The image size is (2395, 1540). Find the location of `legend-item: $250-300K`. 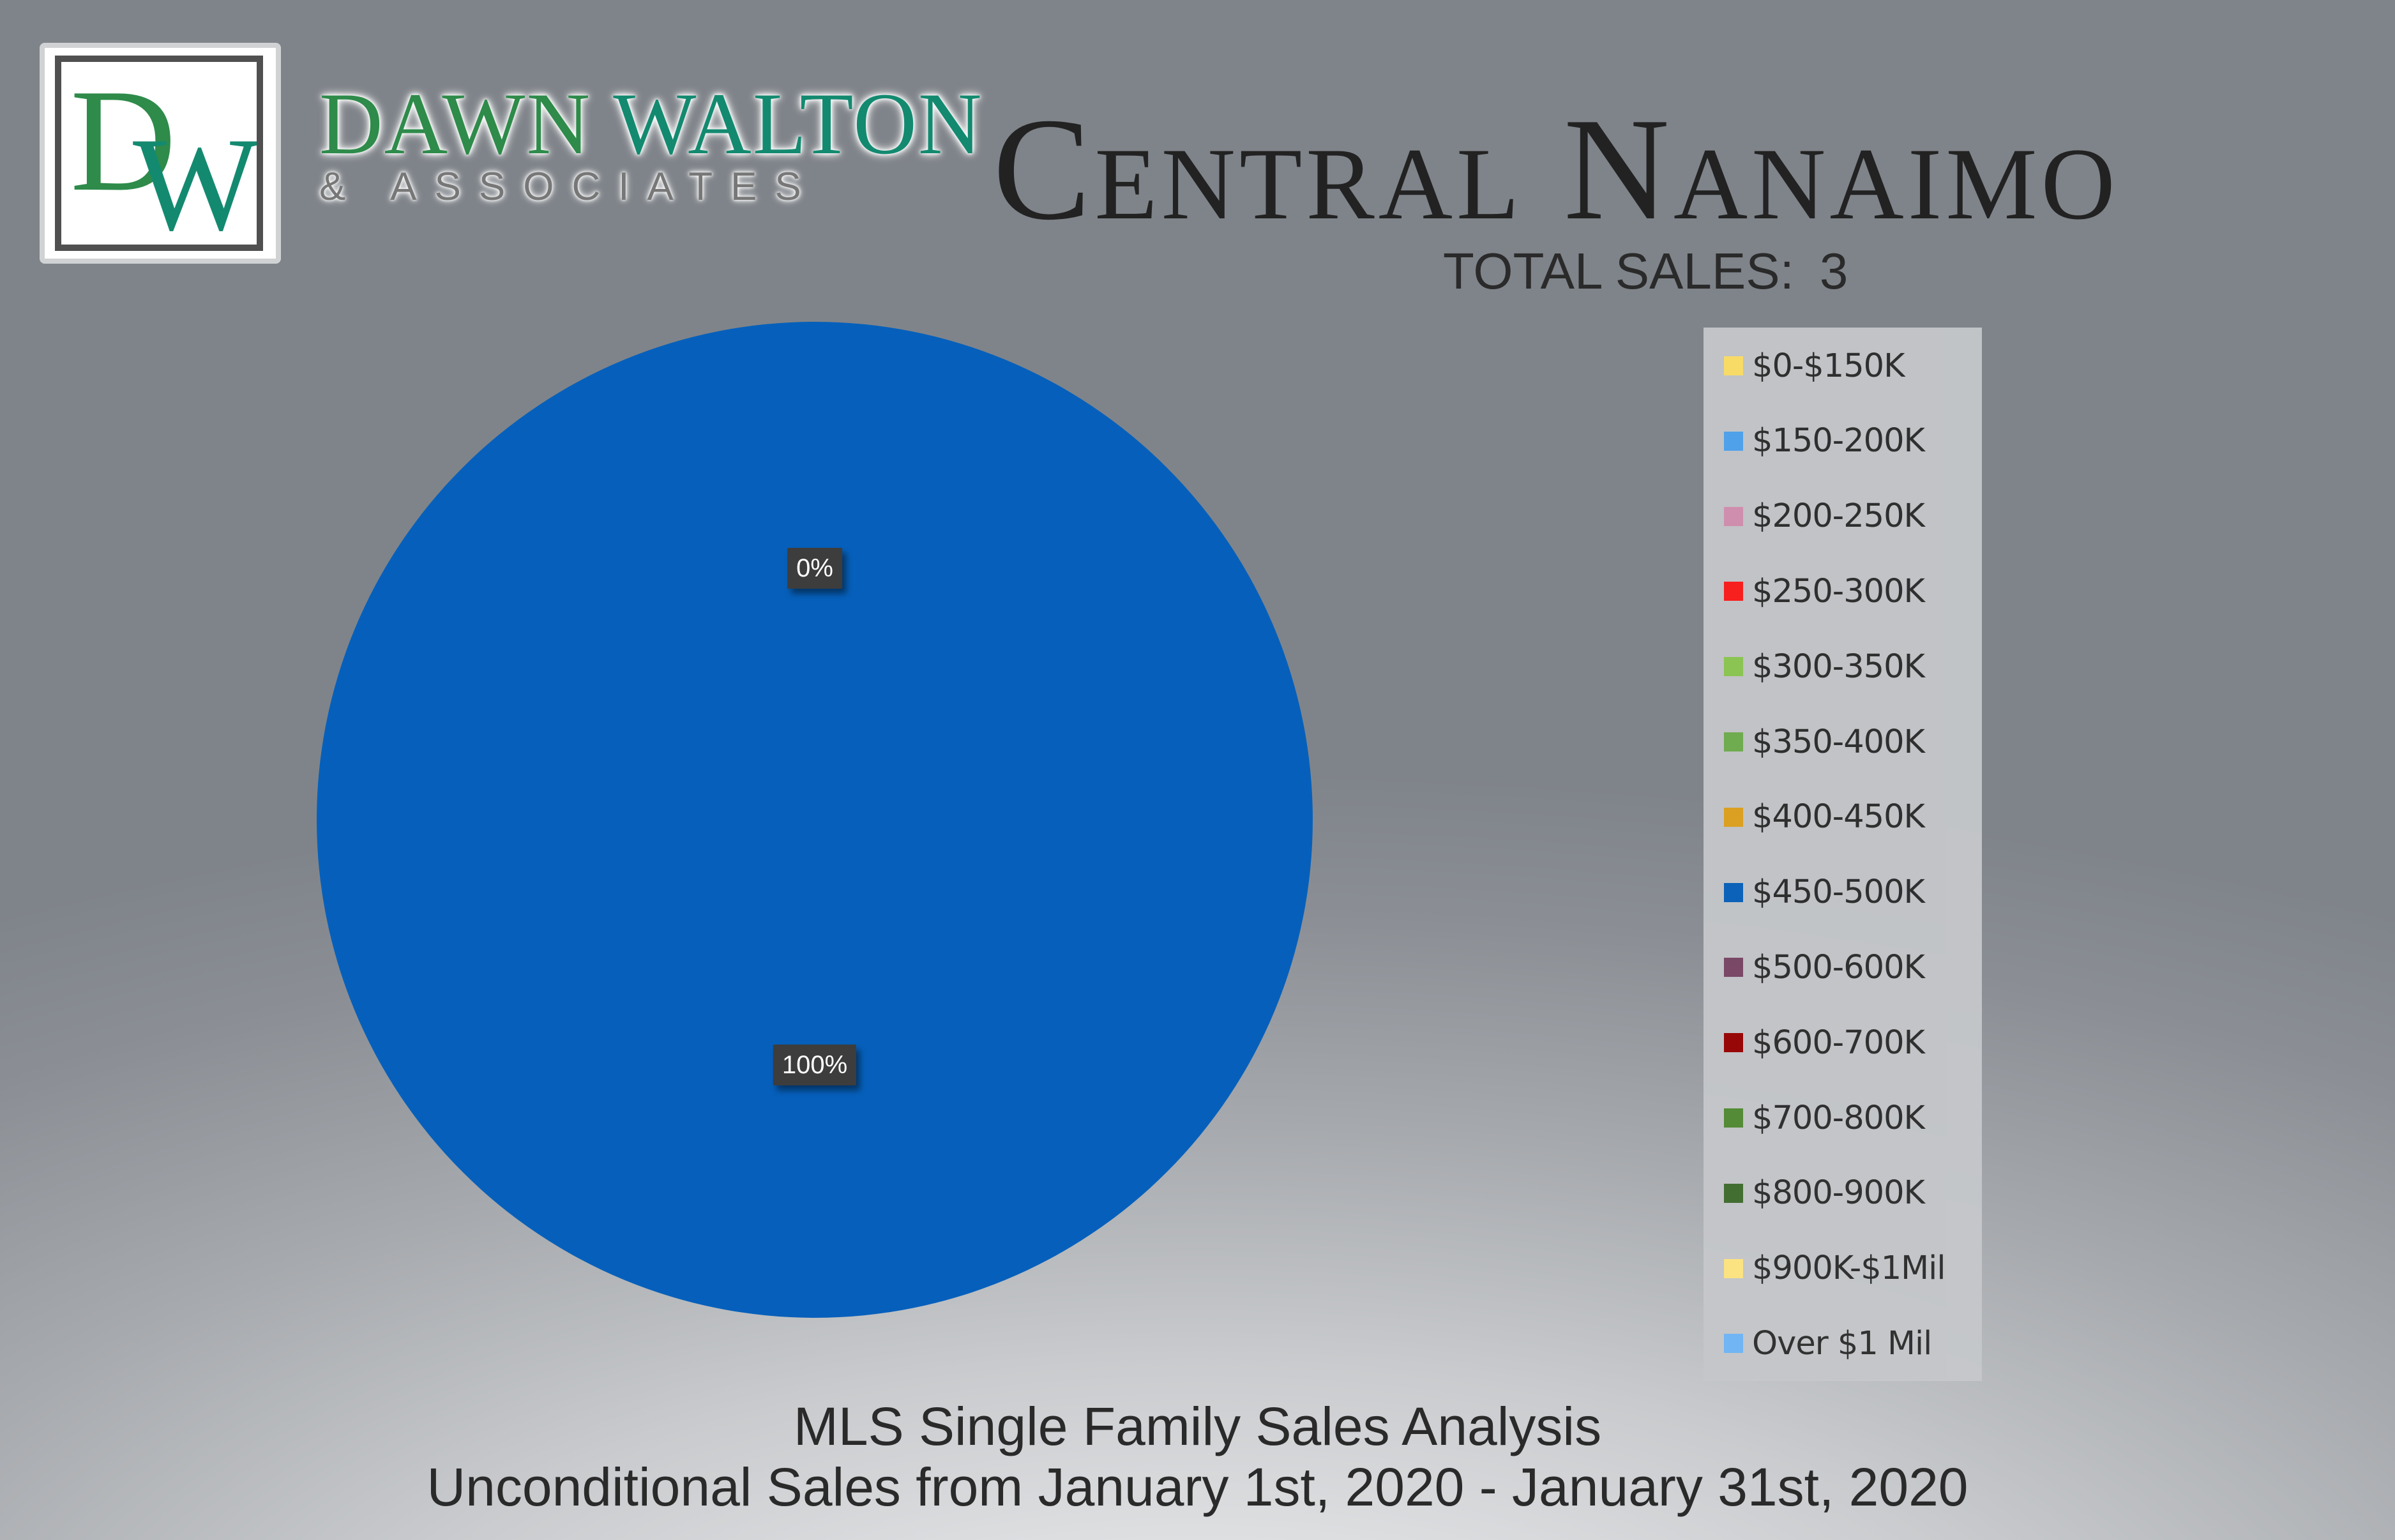

legend-item: $250-300K is located at coordinates (1824, 591).